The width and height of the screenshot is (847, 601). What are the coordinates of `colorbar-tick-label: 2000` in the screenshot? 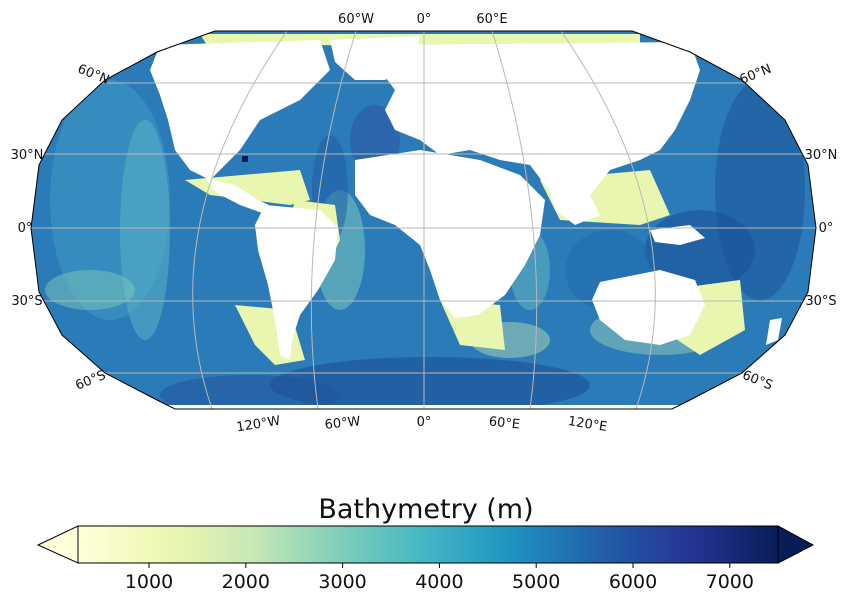 It's located at (246, 582).